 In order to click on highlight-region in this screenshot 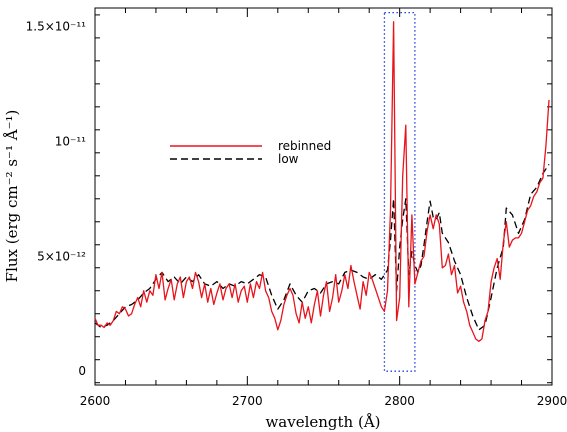, I will do `click(399, 191)`.